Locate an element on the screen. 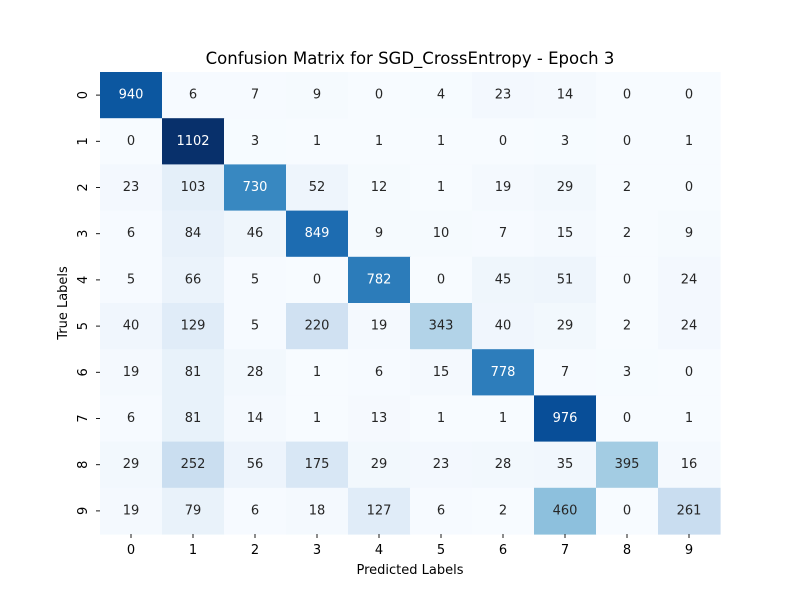 This screenshot has height=600, width=800. cell-label-0-0: 940 is located at coordinates (131, 95).